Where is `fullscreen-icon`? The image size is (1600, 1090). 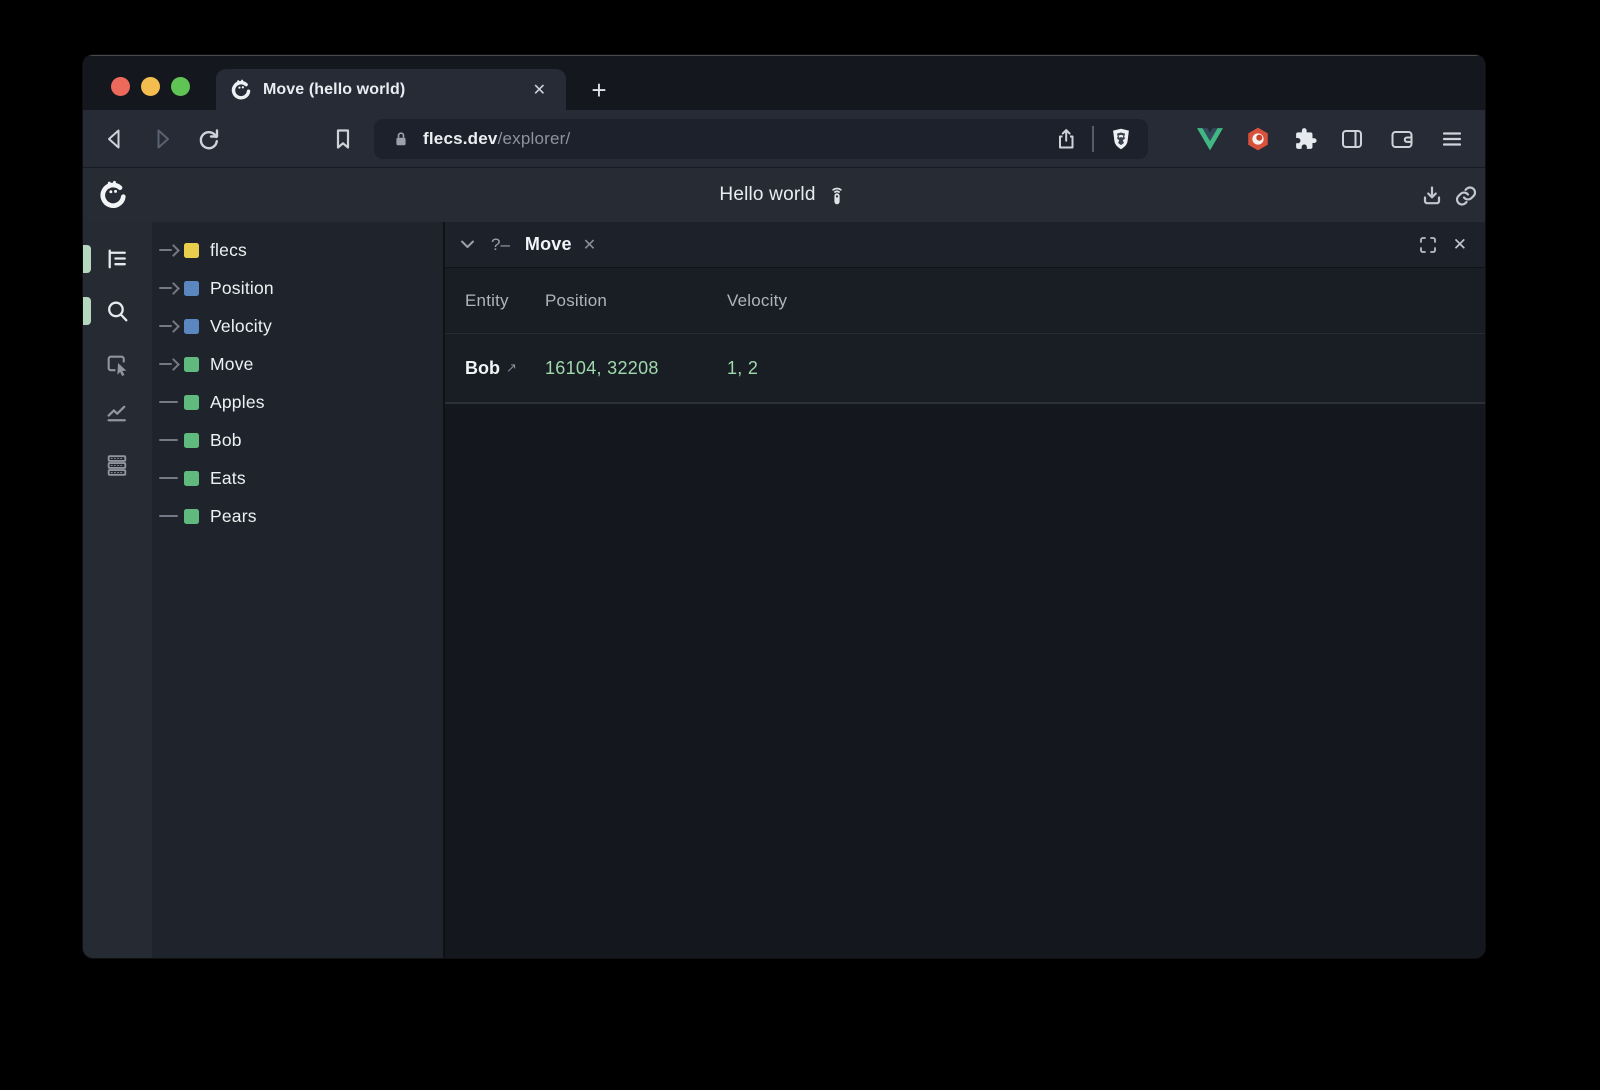 fullscreen-icon is located at coordinates (1428, 245).